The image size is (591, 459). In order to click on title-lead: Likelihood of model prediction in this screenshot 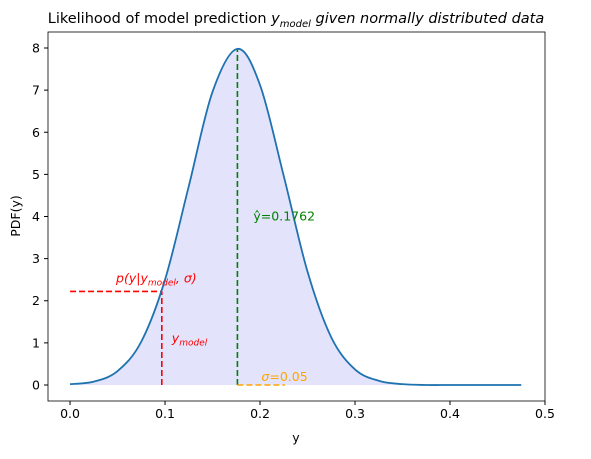, I will do `click(159, 19)`.